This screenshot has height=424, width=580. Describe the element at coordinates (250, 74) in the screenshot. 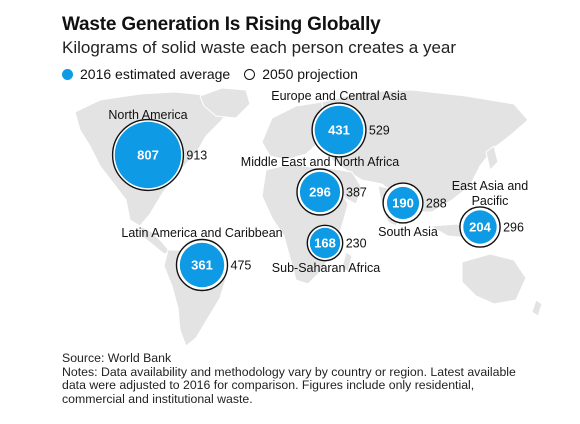

I see `legend-projection-swatch` at that location.